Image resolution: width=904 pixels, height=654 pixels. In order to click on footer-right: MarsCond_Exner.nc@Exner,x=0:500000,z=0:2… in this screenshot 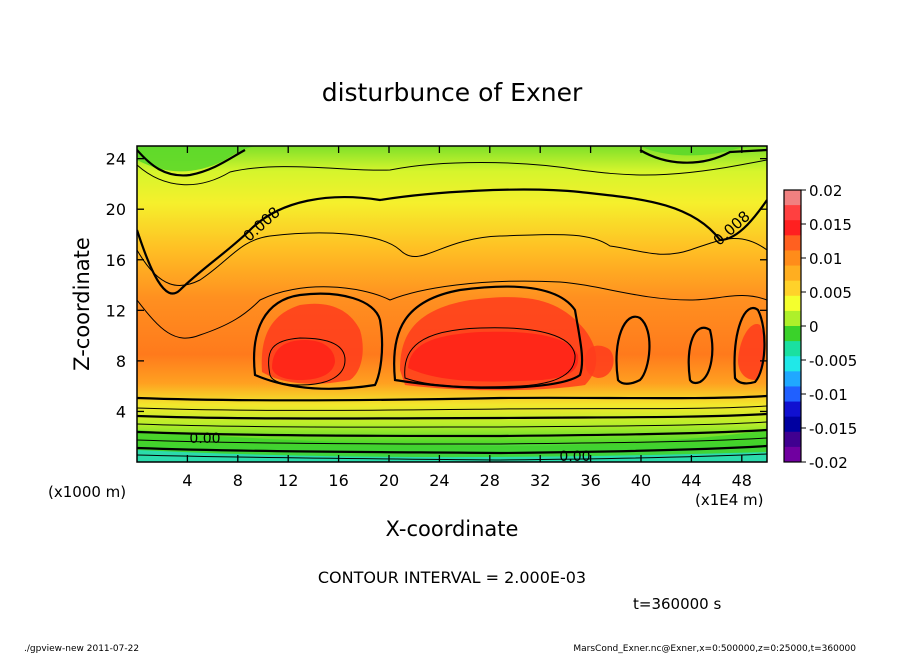, I will do `click(714, 649)`.